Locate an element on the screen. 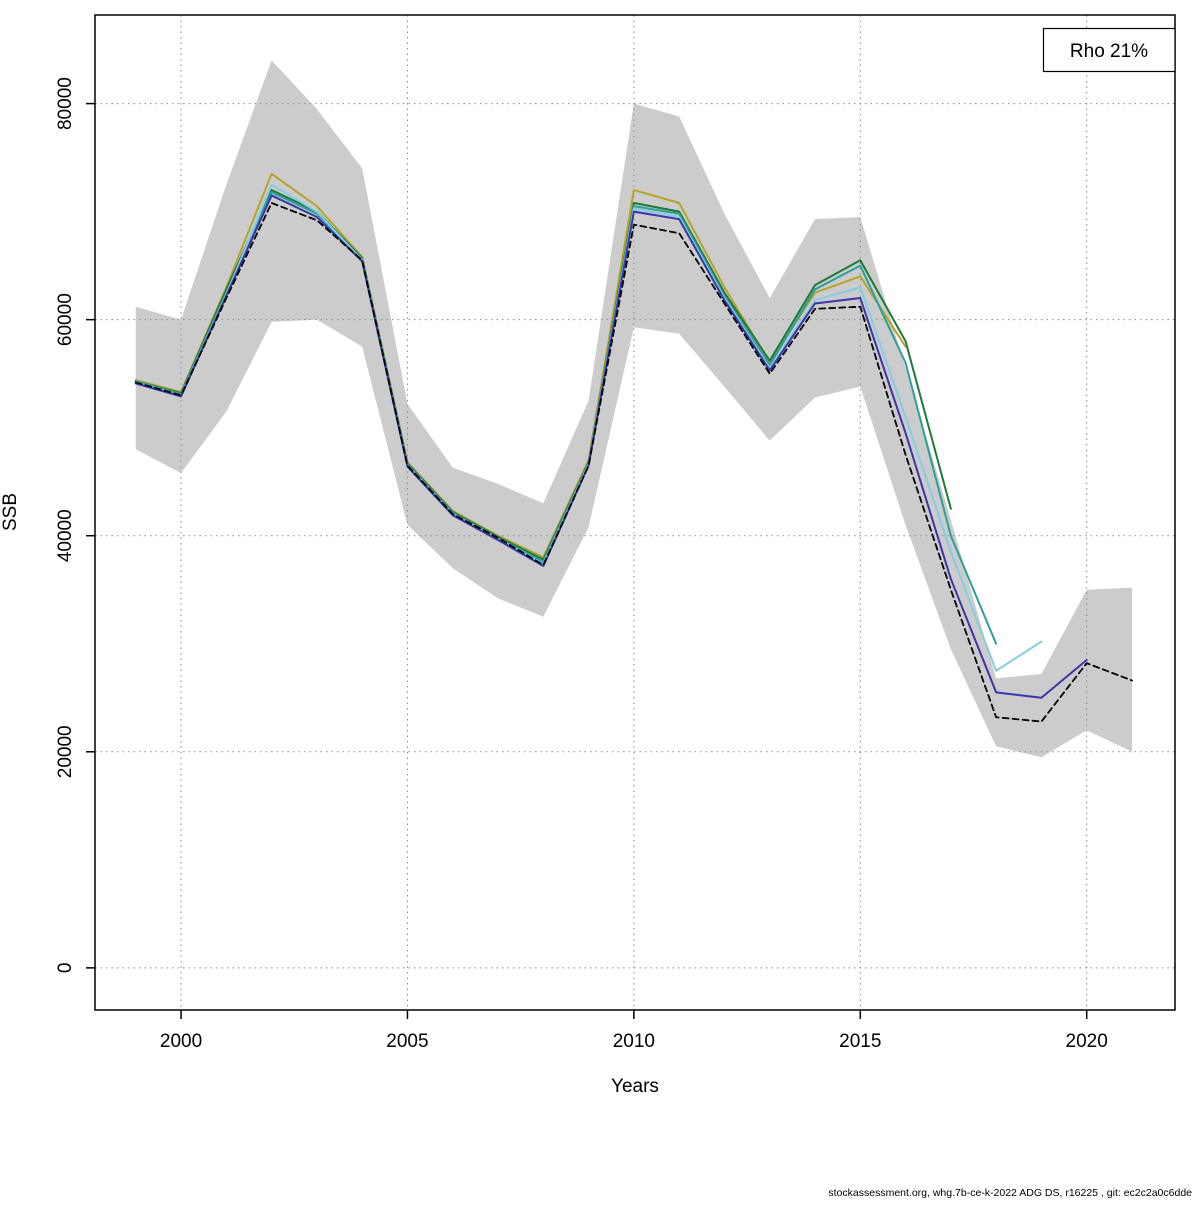  legend: Rho 21% is located at coordinates (1109, 50).